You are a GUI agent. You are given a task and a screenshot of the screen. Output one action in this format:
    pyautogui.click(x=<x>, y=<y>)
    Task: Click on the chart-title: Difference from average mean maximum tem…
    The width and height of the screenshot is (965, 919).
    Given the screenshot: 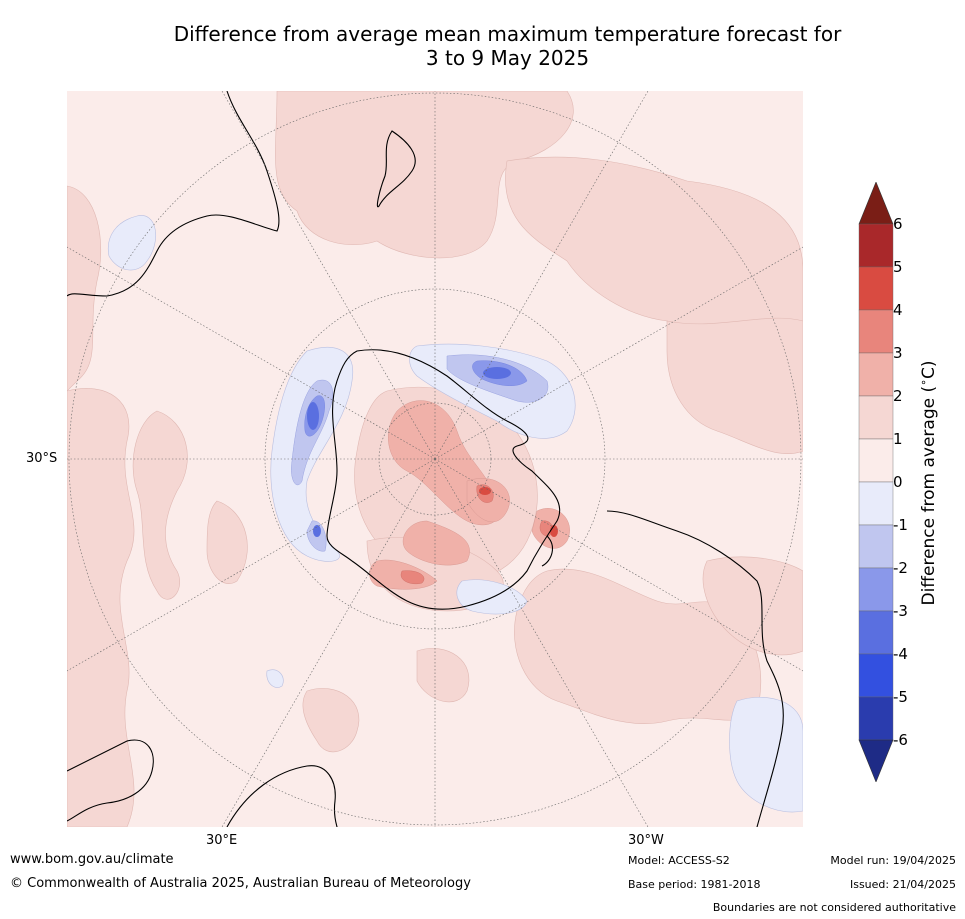 What is the action you would take?
    pyautogui.click(x=507, y=46)
    